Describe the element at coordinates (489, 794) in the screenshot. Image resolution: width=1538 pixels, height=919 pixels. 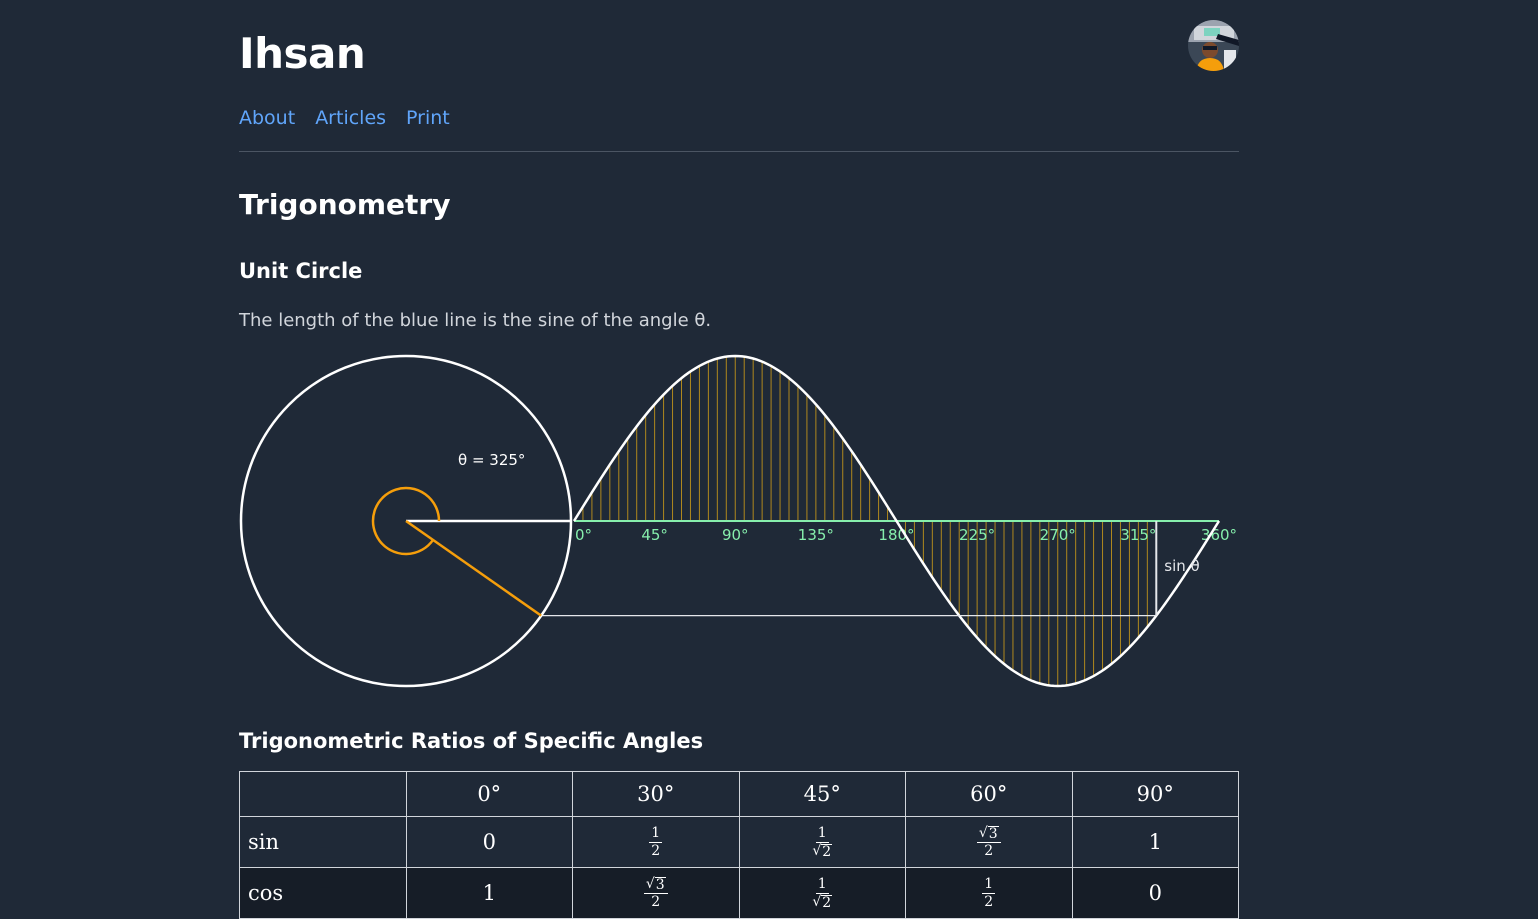
I see `table-header-cell: 0°` at that location.